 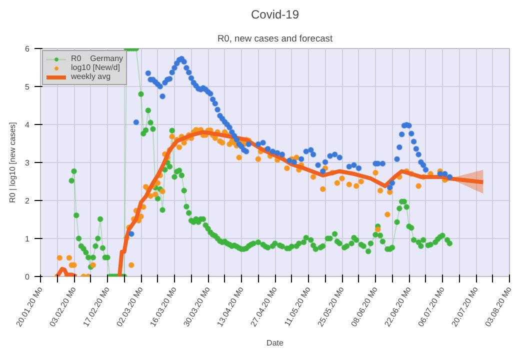 I want to click on y-tick-label: 3, so click(x=27, y=163).